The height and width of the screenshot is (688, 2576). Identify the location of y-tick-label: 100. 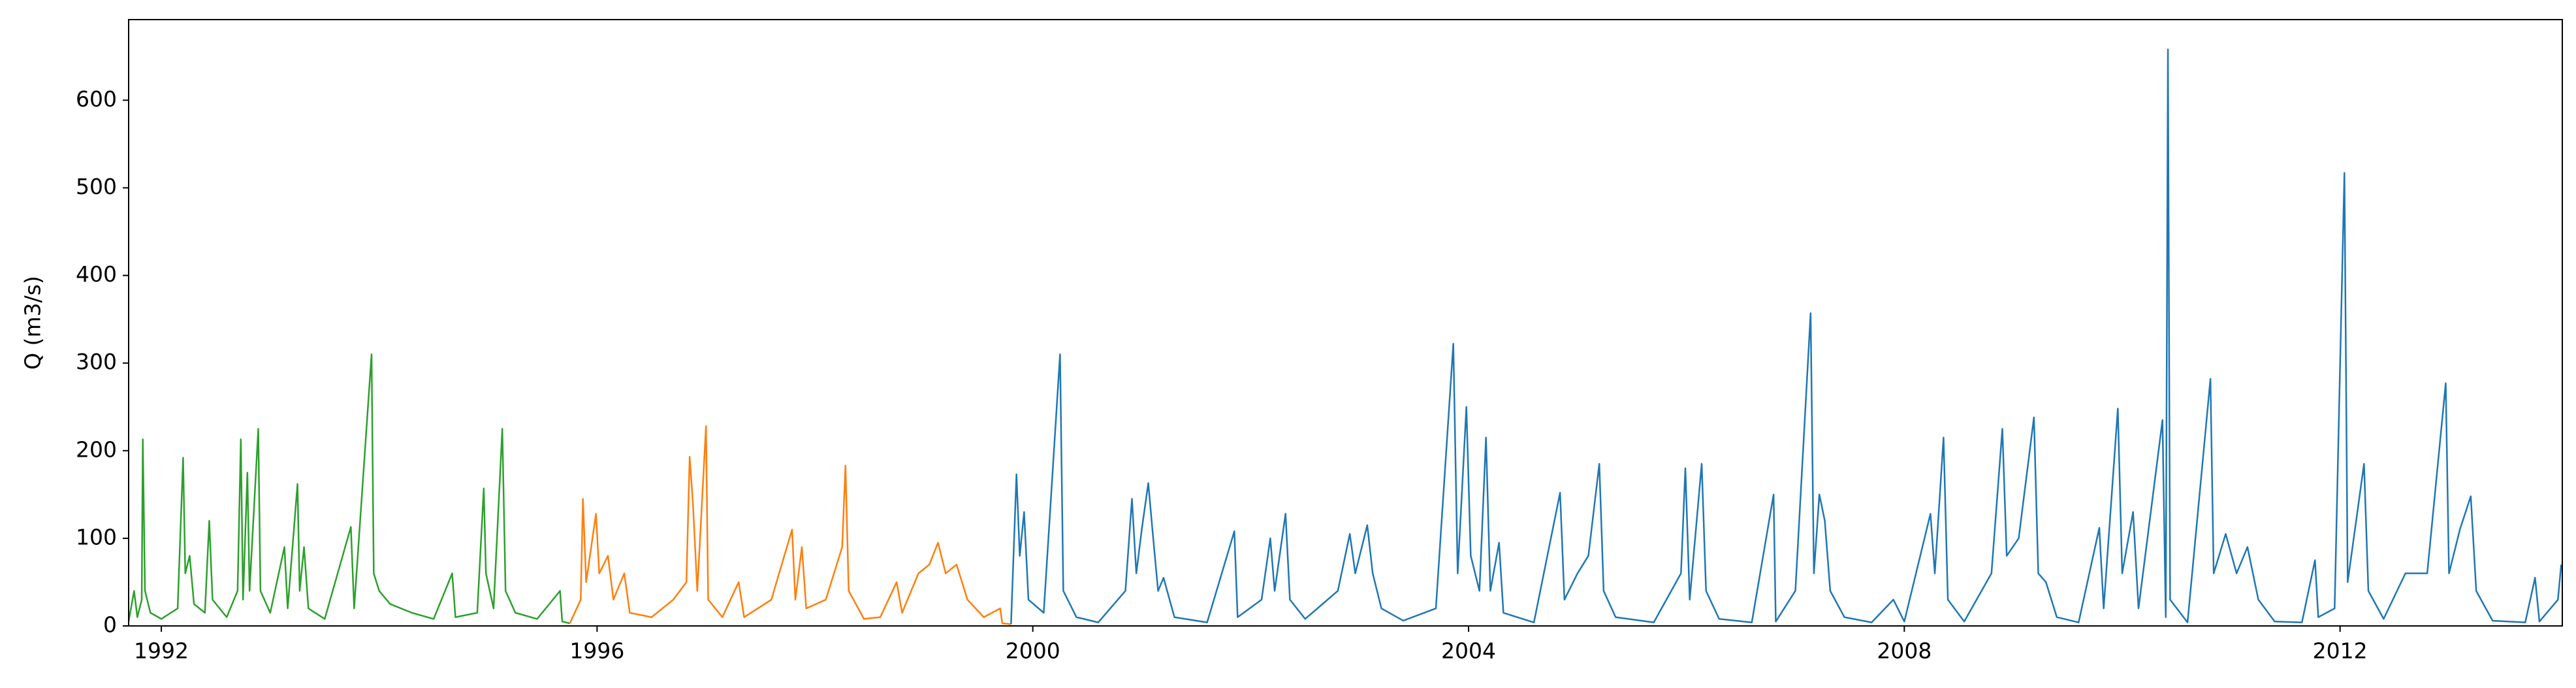
(97, 536).